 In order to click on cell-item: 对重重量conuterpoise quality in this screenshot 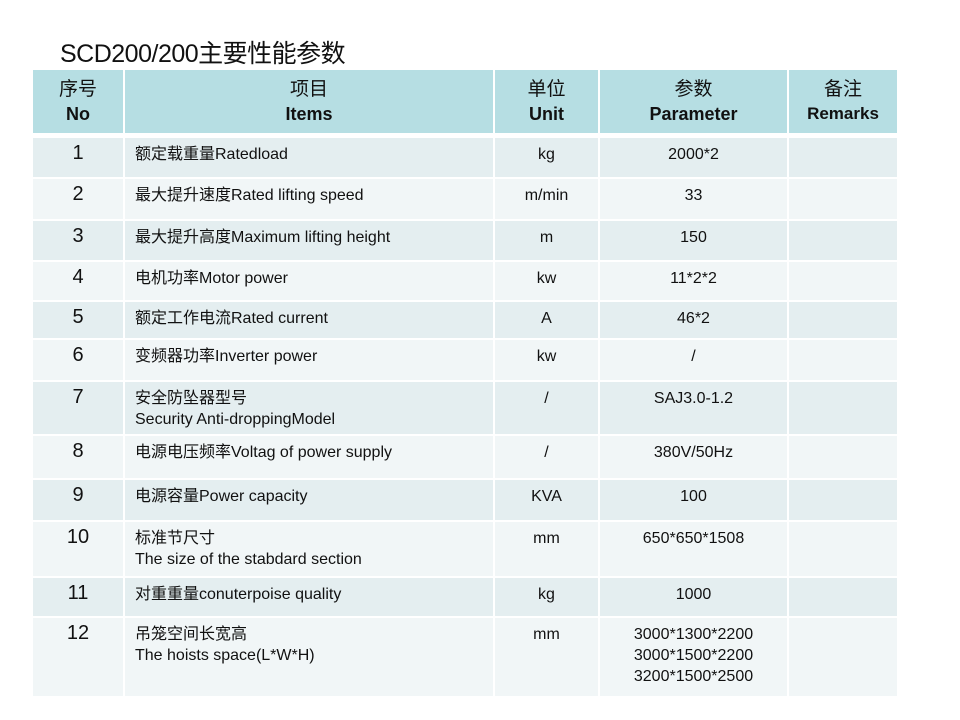, I will do `click(310, 597)`.